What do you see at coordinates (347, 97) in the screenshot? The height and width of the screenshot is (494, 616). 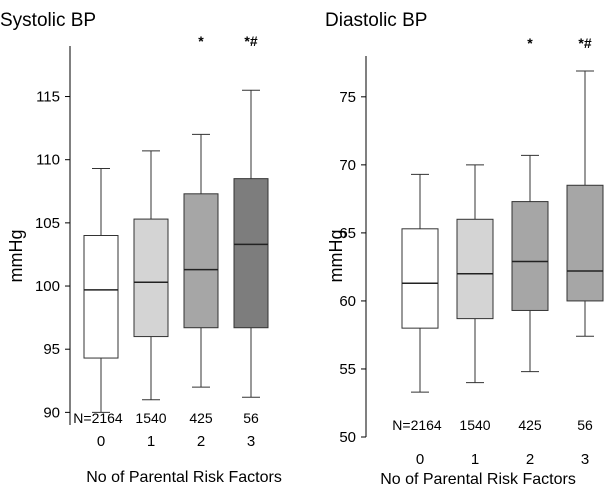 I see `y-tick-label: 75` at bounding box center [347, 97].